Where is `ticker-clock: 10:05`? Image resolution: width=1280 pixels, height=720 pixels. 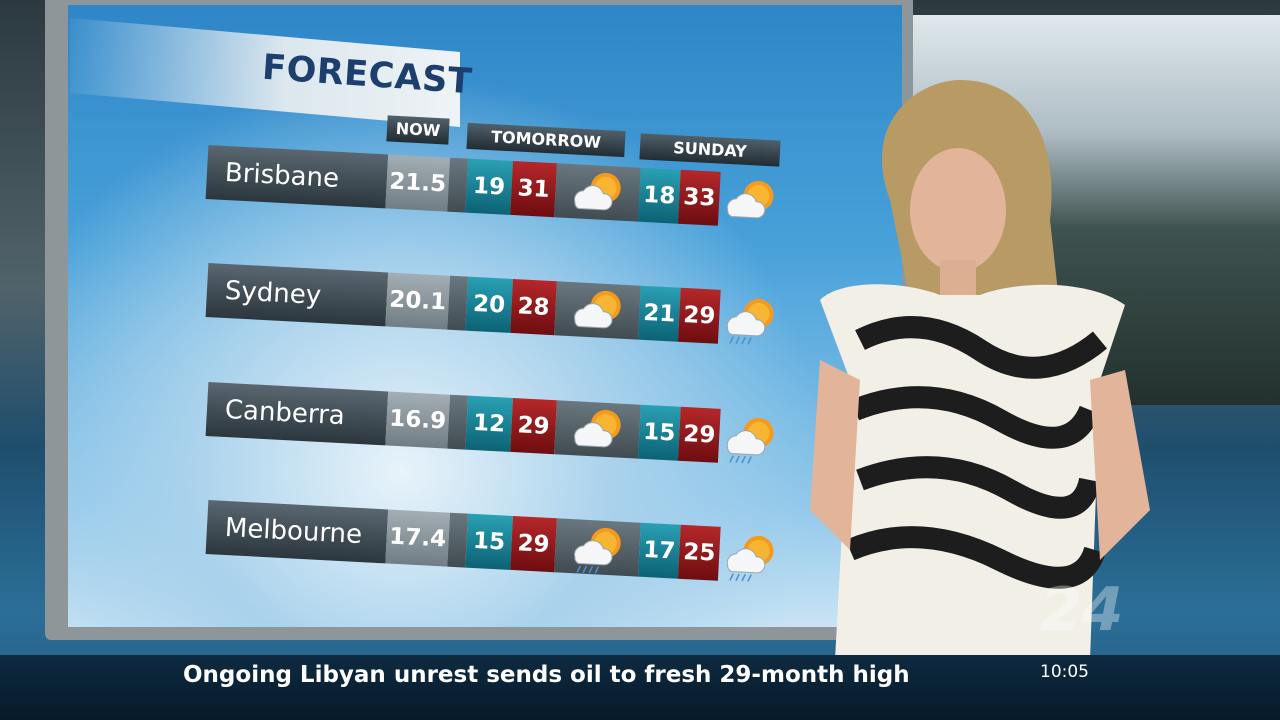 ticker-clock: 10:05 is located at coordinates (1064, 672).